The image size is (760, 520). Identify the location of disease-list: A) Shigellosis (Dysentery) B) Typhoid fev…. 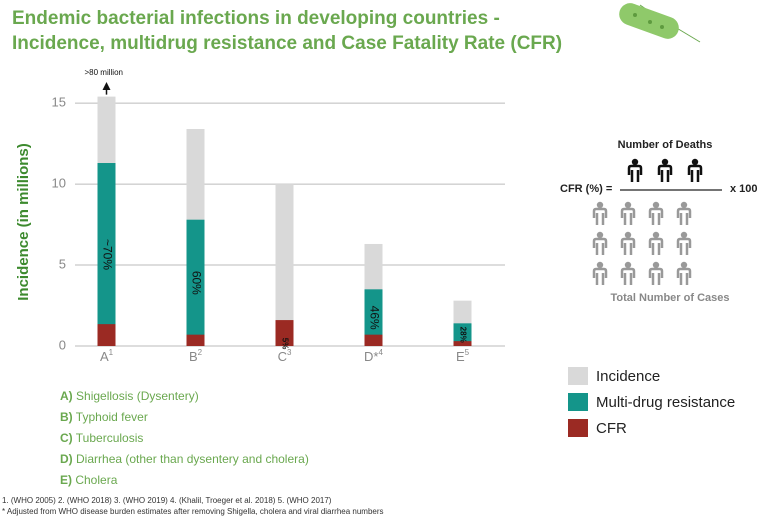
(184, 438).